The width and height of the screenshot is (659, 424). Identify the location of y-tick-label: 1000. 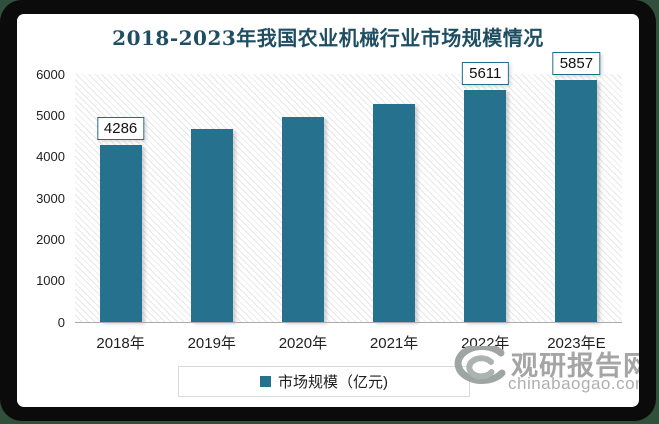
(50, 281).